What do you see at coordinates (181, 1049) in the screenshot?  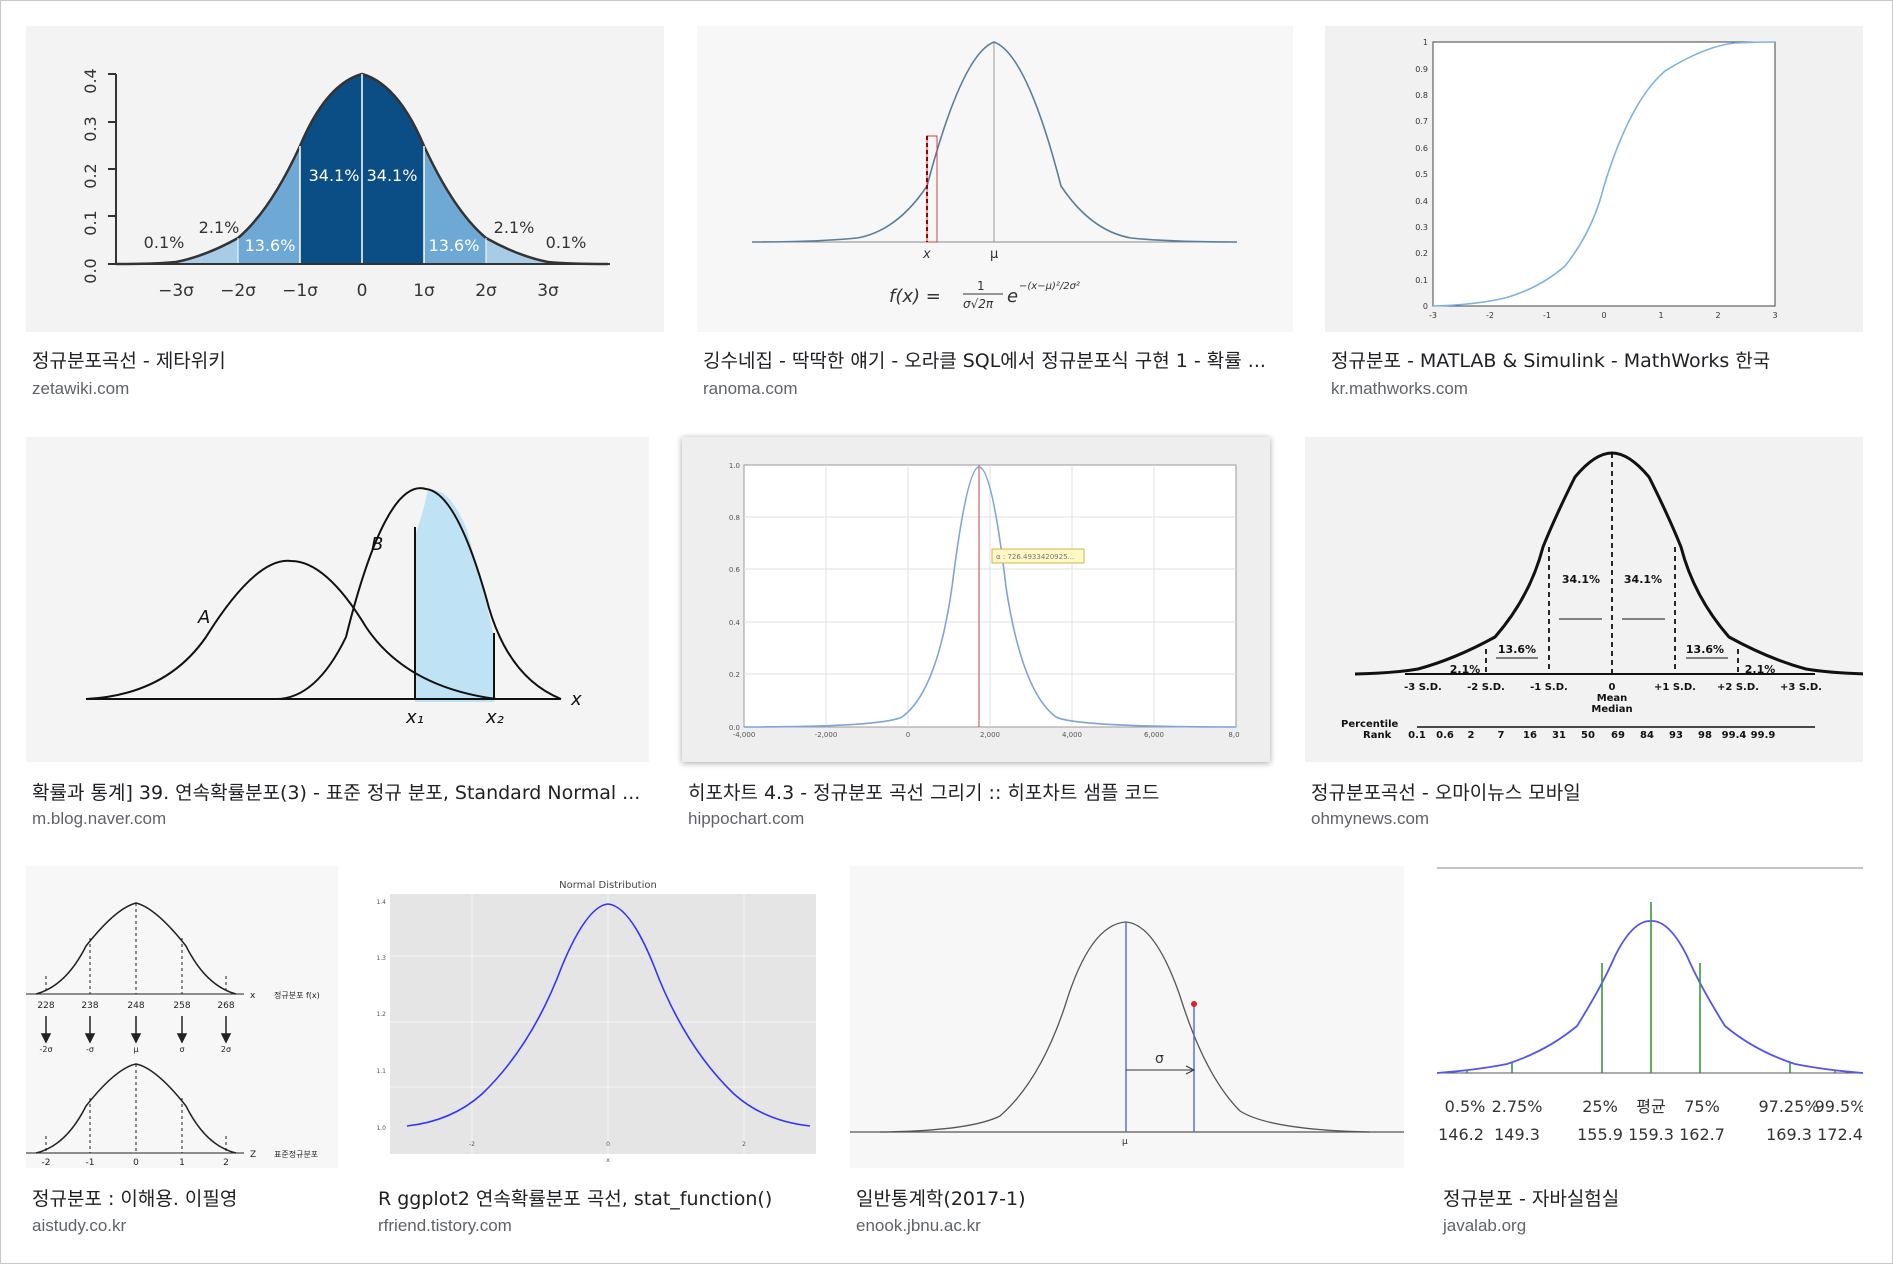 I see `svg-text: σ` at bounding box center [181, 1049].